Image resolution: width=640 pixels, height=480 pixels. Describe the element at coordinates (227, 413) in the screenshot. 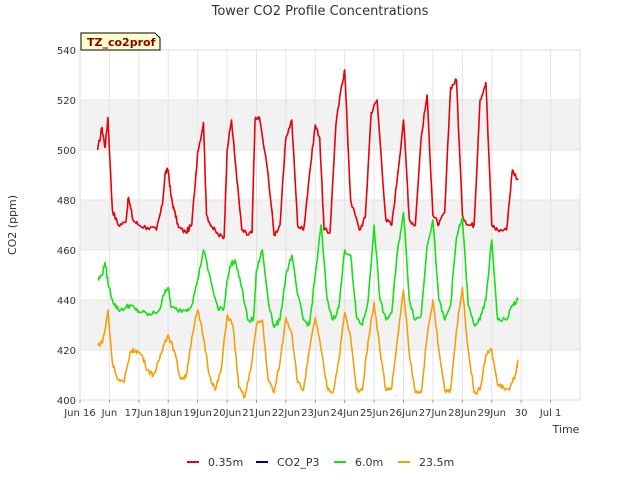

I see `x-tick-label: 20Jun` at that location.